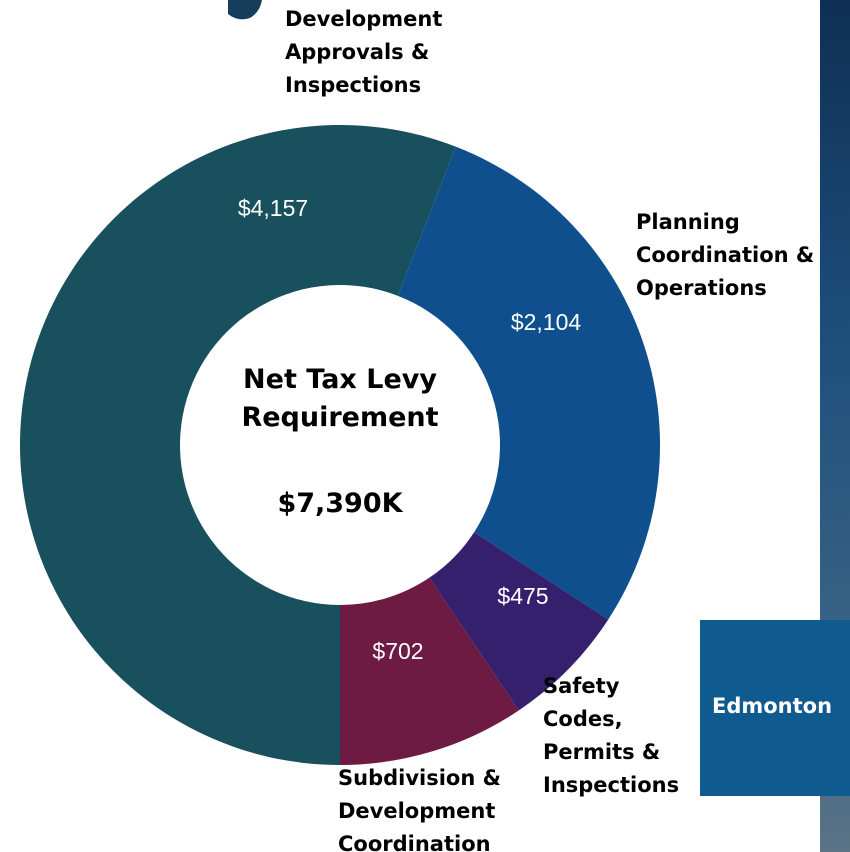  I want to click on category-label: Safety Codes, Permits & Inspections, so click(611, 735).